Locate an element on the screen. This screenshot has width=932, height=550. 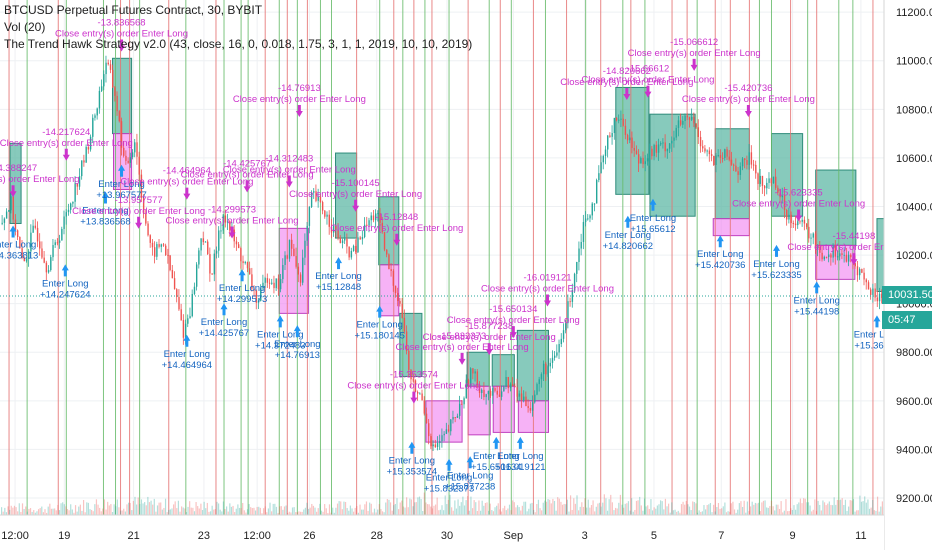
buy-amount: +15.65612 is located at coordinates (652, 229).